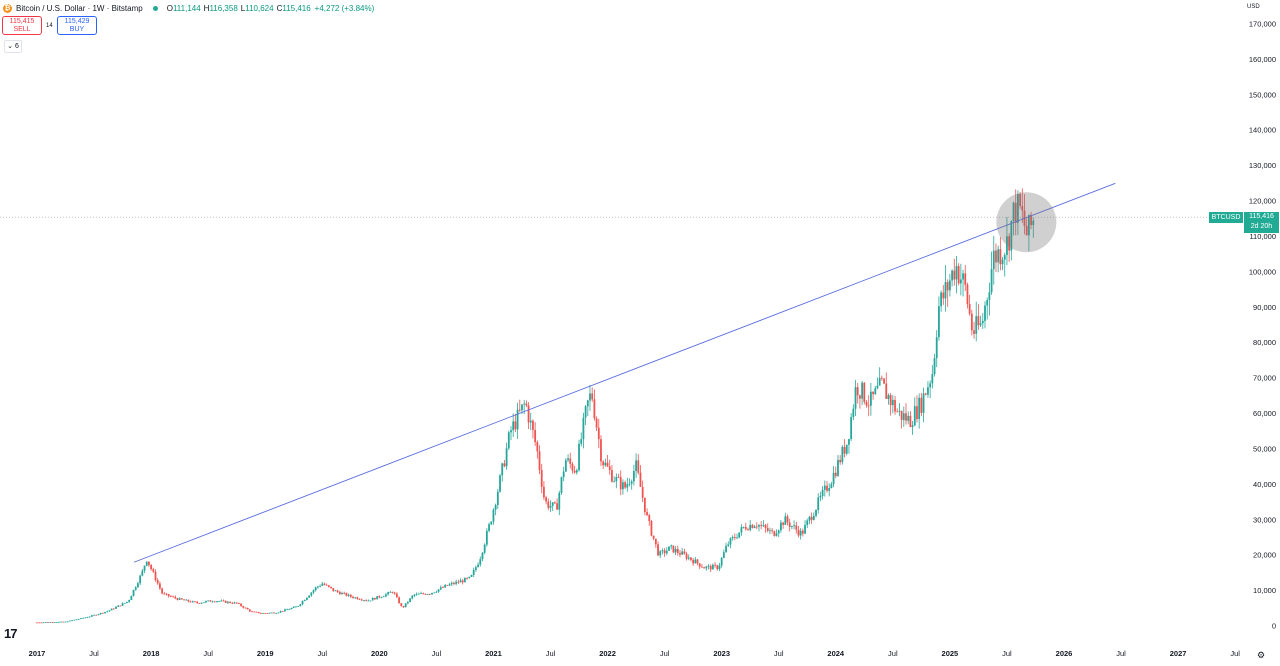 The height and width of the screenshot is (666, 1280). I want to click on price-tick-label: 80,000, so click(1264, 342).